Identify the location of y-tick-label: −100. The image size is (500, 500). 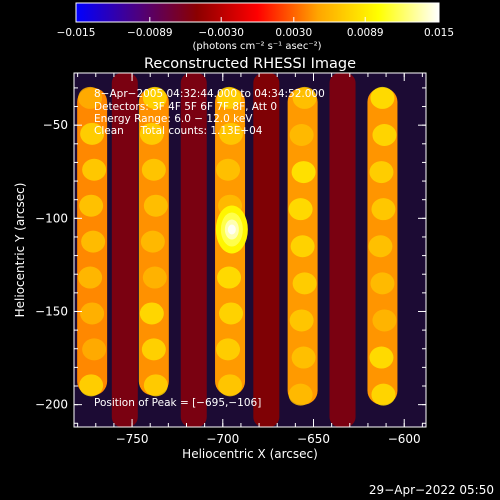
(51, 218).